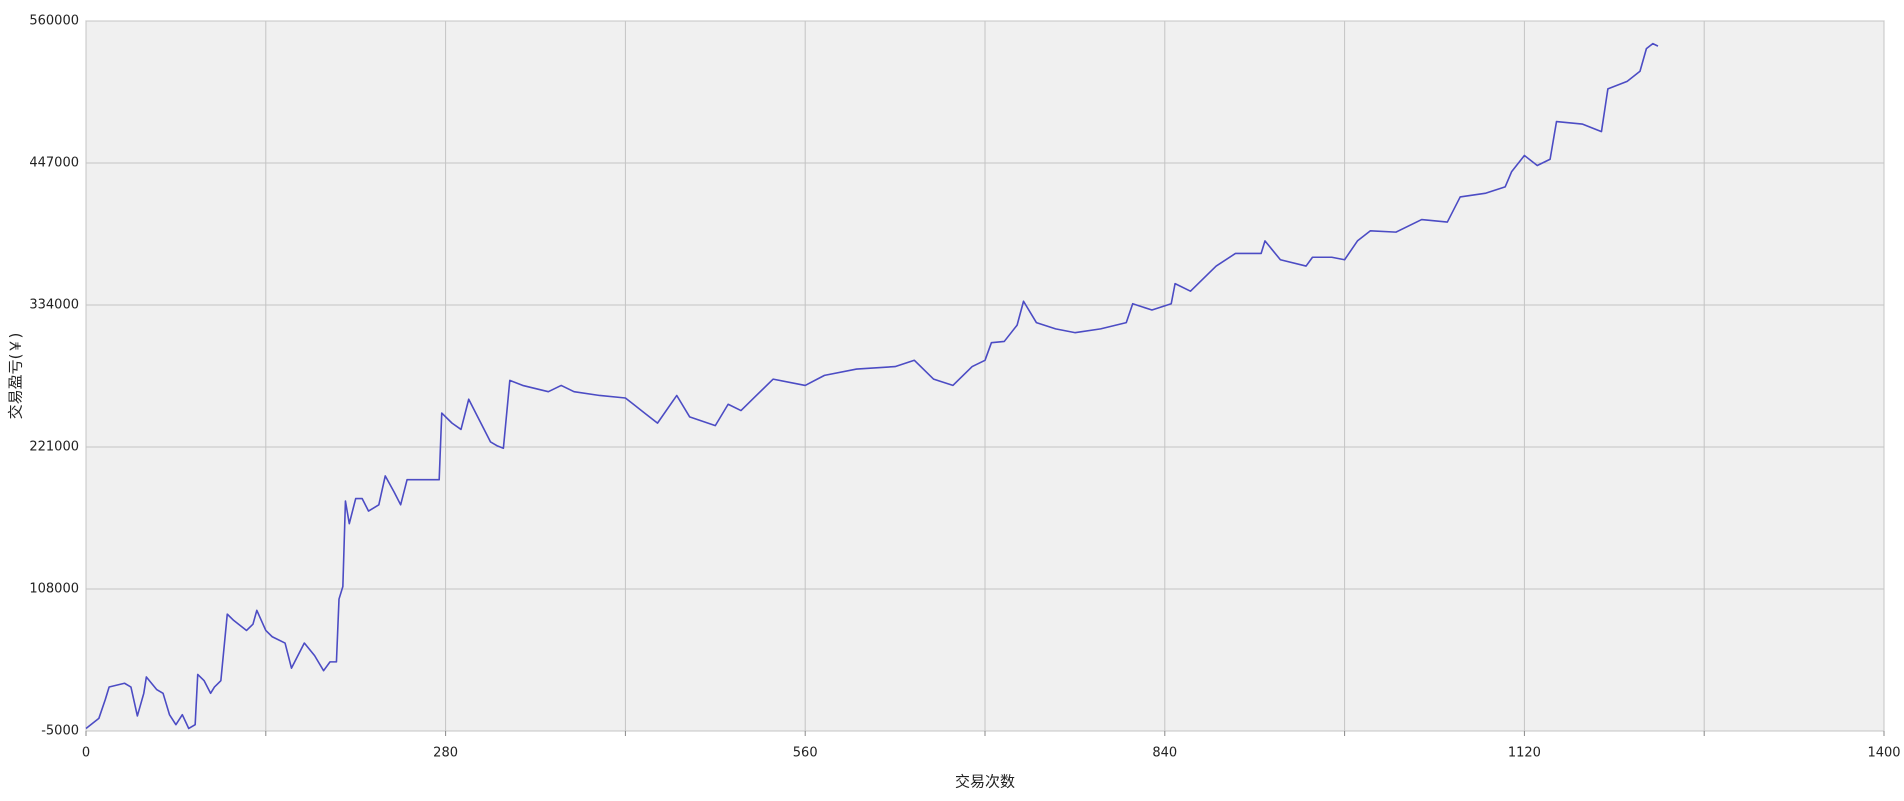 The image size is (1904, 801). I want to click on y-tick-label: 447000, so click(54, 163).